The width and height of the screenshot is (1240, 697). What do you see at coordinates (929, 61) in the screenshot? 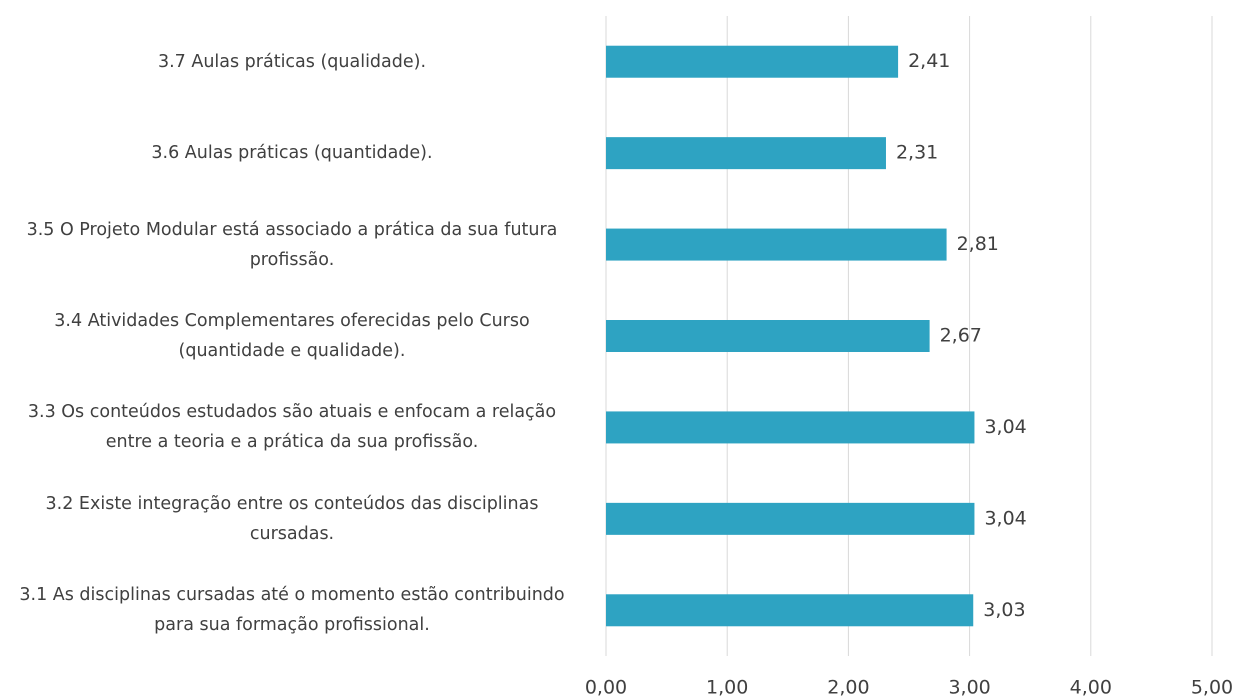
I see `value-label: 2,41` at bounding box center [929, 61].